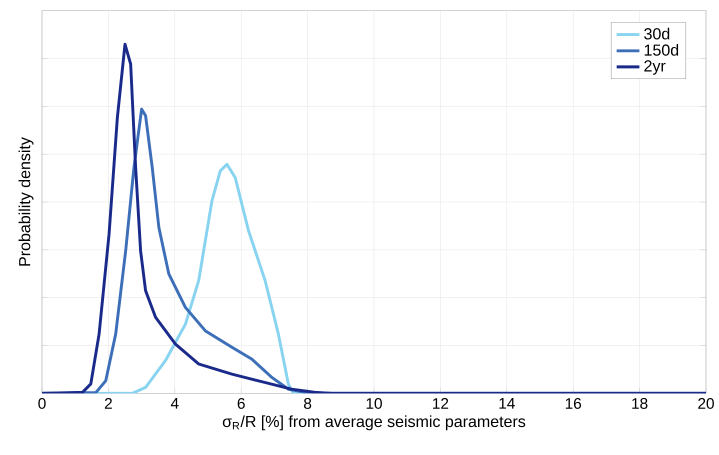 This screenshot has width=719, height=455. Describe the element at coordinates (42, 403) in the screenshot. I see `x-tick-label: 0` at that location.